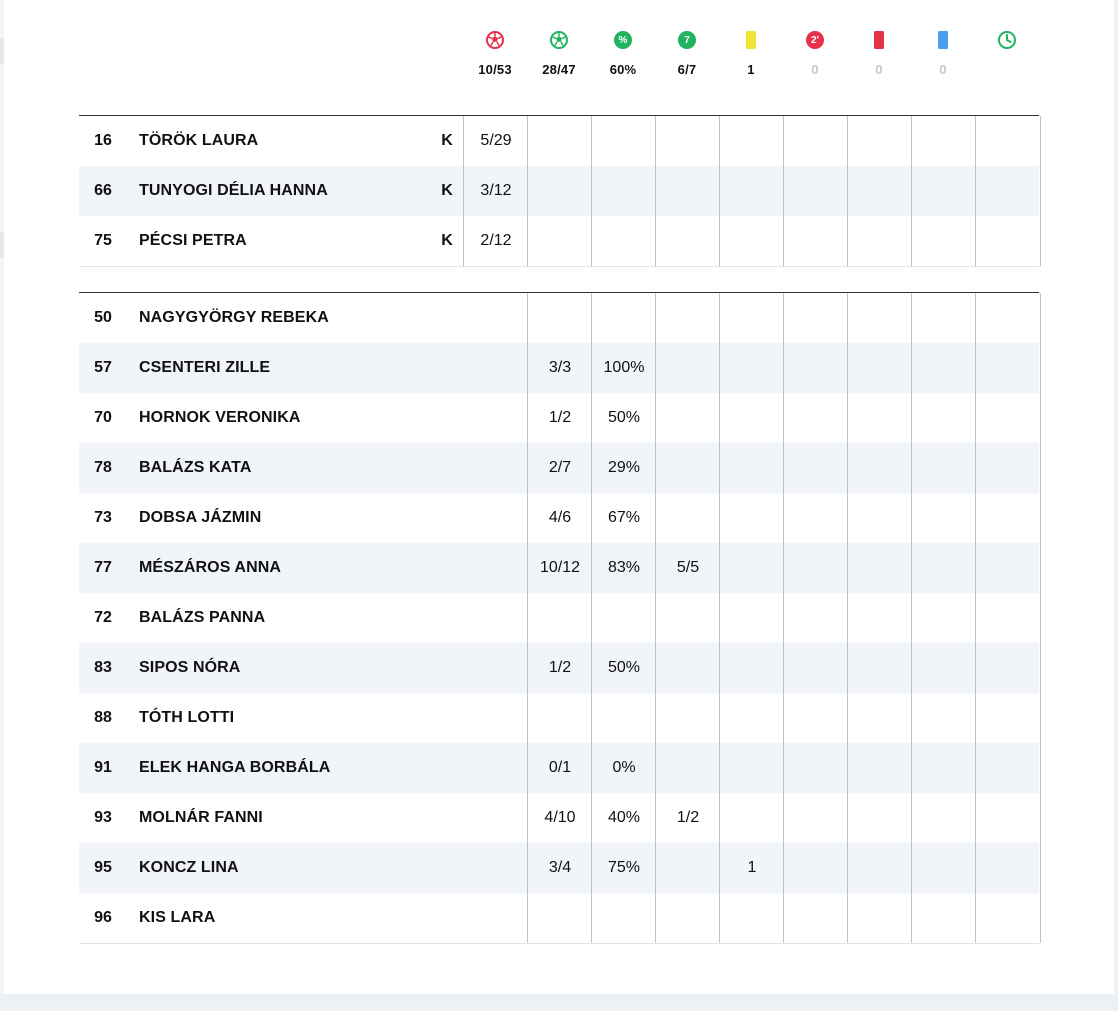 Image resolution: width=1118 pixels, height=1011 pixels. What do you see at coordinates (103, 817) in the screenshot?
I see `player-number: 93` at bounding box center [103, 817].